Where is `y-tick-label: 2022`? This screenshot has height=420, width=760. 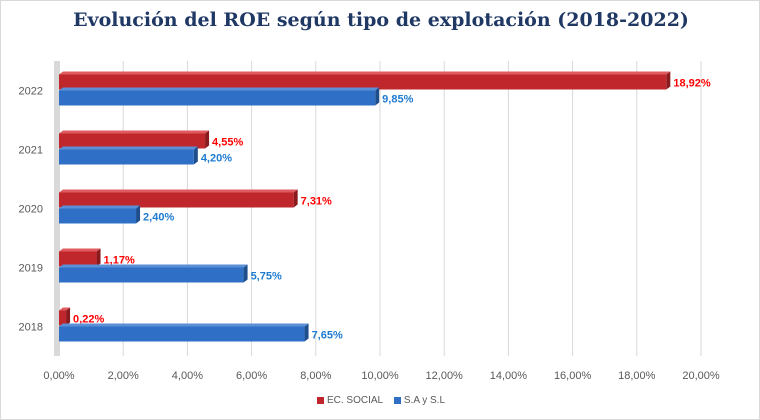
y-tick-label: 2022 is located at coordinates (31, 92).